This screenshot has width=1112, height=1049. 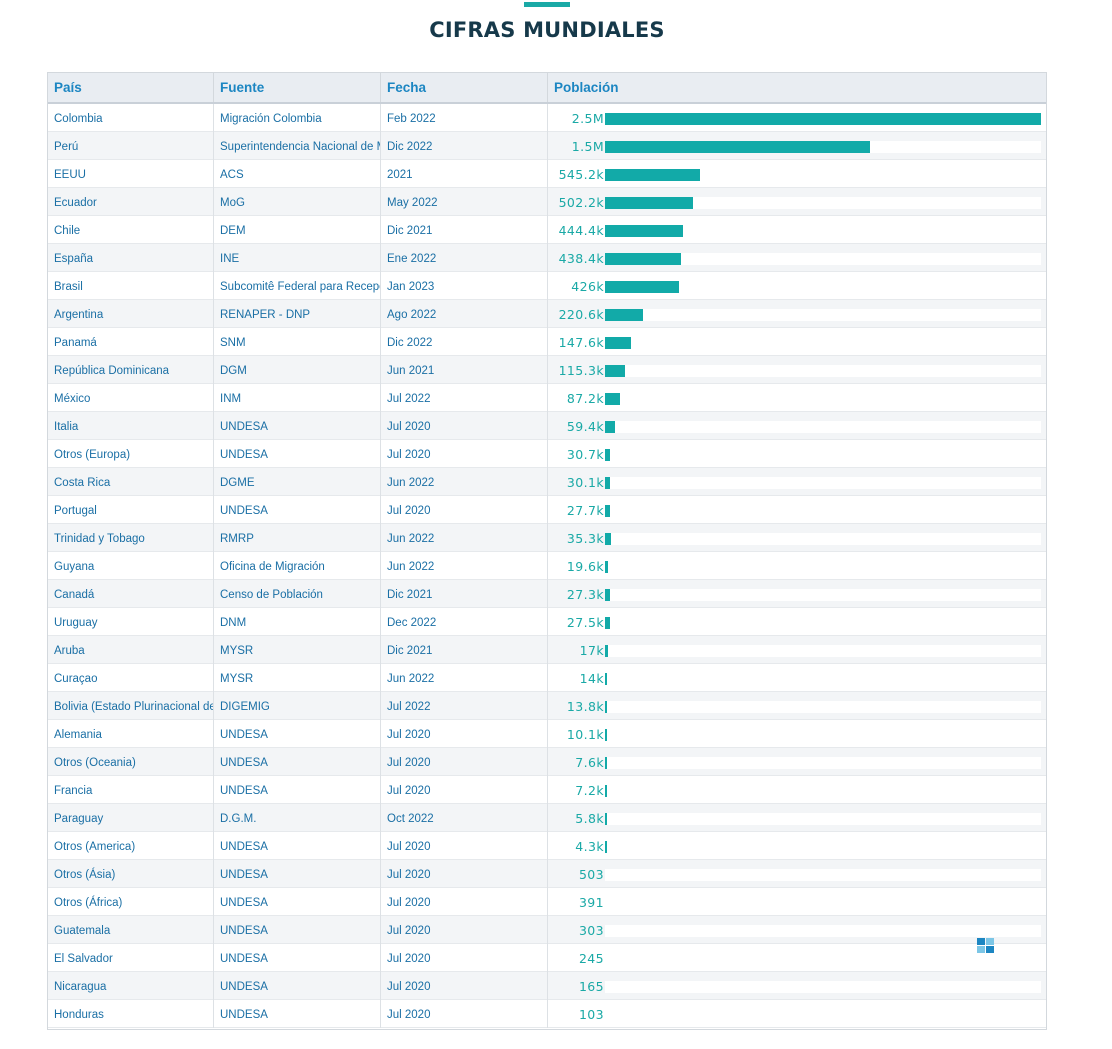 What do you see at coordinates (591, 650) in the screenshot?
I see `bar-value-label: 17k` at bounding box center [591, 650].